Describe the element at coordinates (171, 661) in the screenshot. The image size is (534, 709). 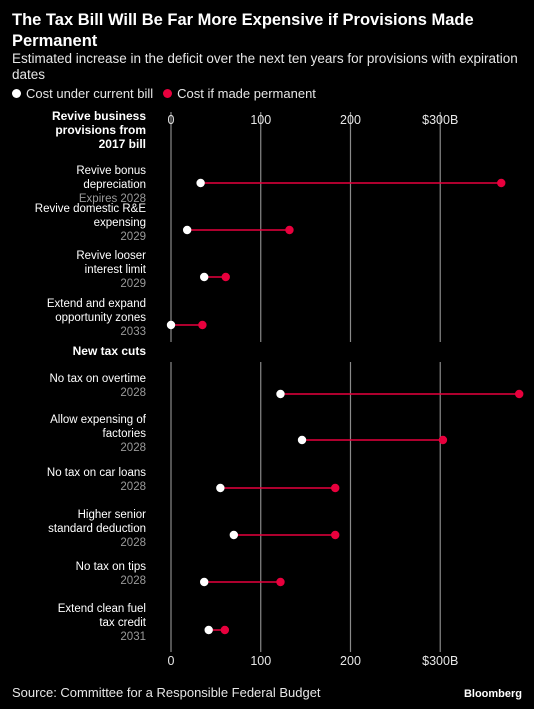
I see `bottom-tick-label-0: 0` at that location.